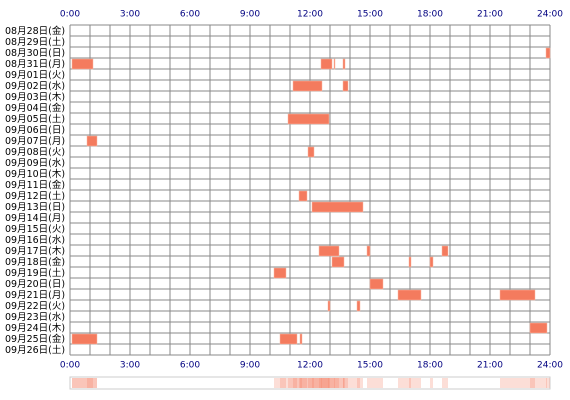  Describe the element at coordinates (35, 97) in the screenshot. I see `row-label: 09月03日(木)` at that location.